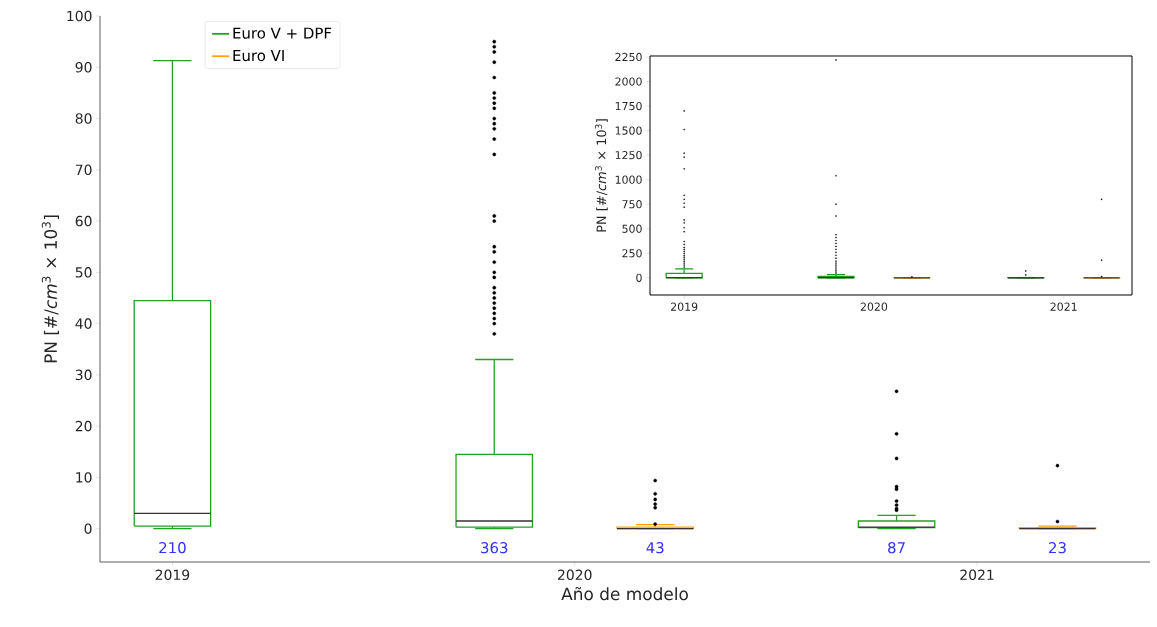 The height and width of the screenshot is (627, 1157). What do you see at coordinates (83, 221) in the screenshot?
I see `y-tick-label: 60` at bounding box center [83, 221].